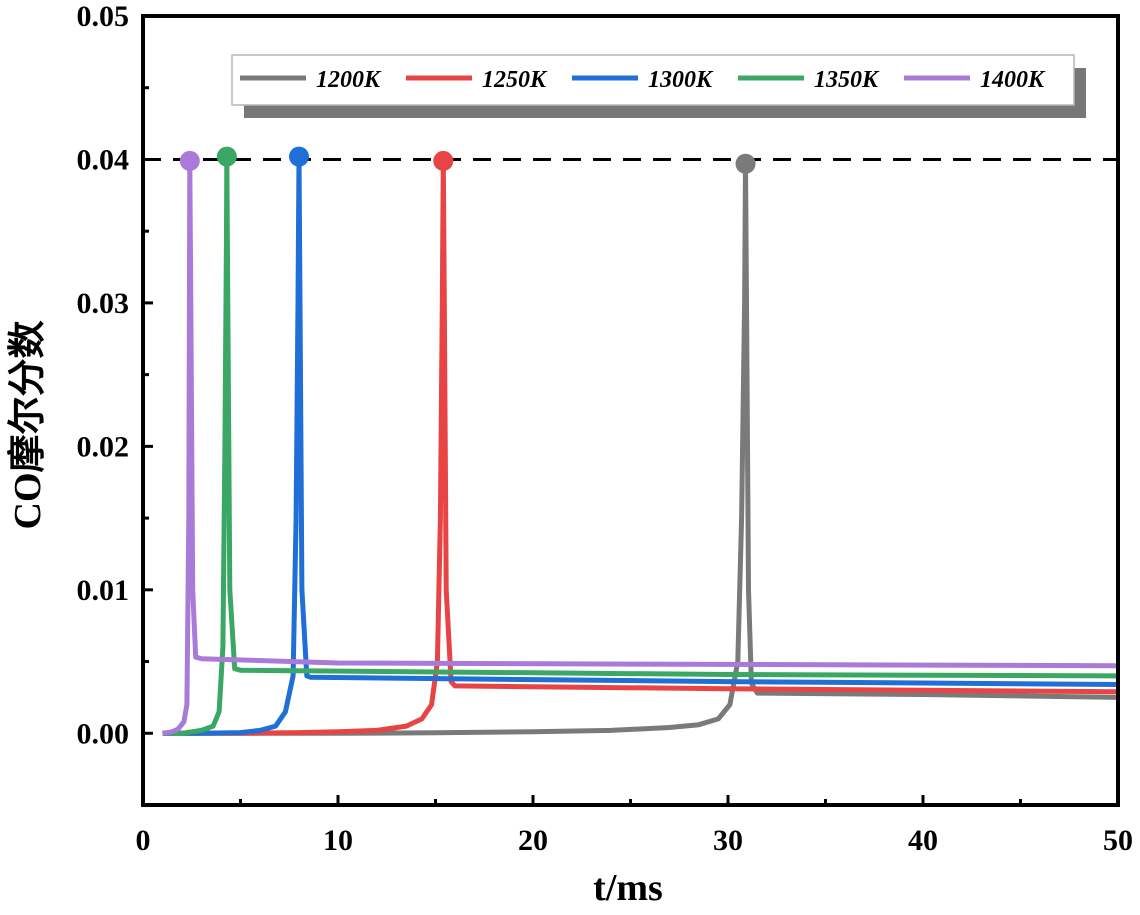 The image size is (1140, 915). I want to click on legend-entry-1250K: 1250K, so click(477, 80).